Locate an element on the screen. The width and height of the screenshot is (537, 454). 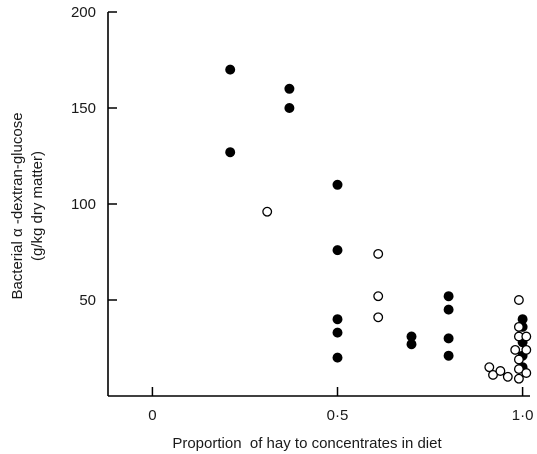
x-tick-label: 0·5 is located at coordinates (338, 415).